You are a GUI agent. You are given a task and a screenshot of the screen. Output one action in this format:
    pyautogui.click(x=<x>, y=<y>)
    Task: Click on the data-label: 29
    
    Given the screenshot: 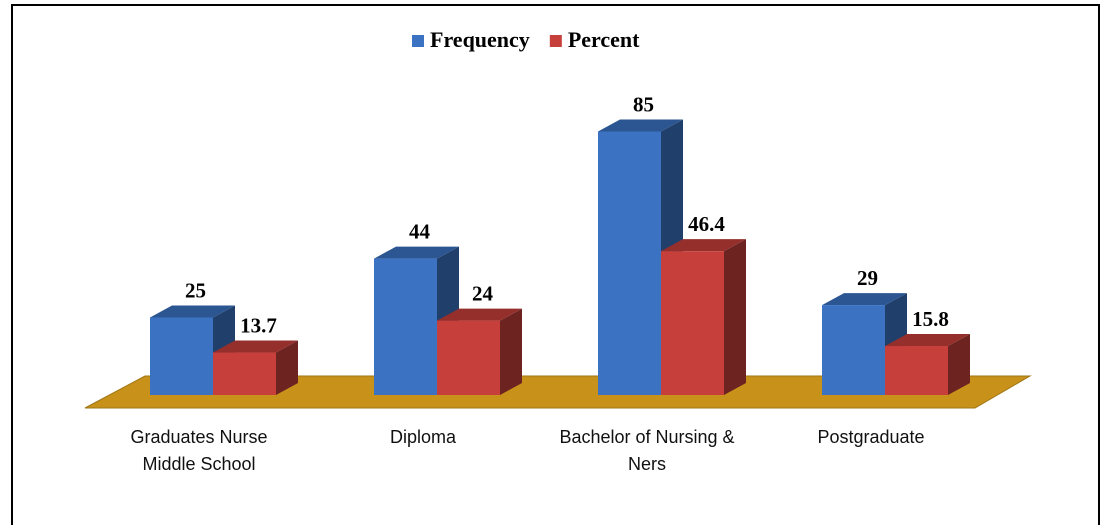 What is the action you would take?
    pyautogui.click(x=867, y=278)
    